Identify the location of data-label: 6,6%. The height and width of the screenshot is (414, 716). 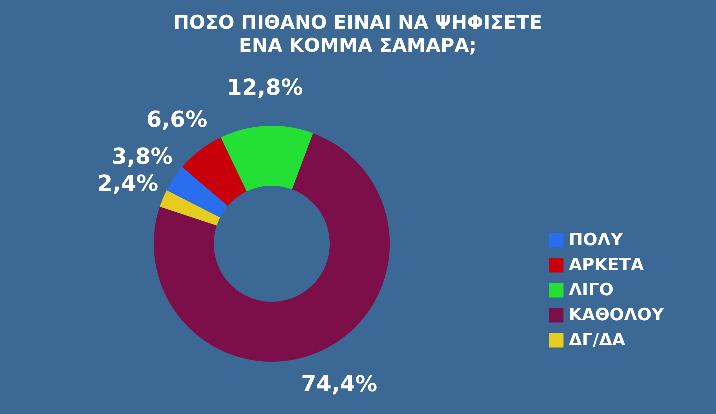
(177, 121).